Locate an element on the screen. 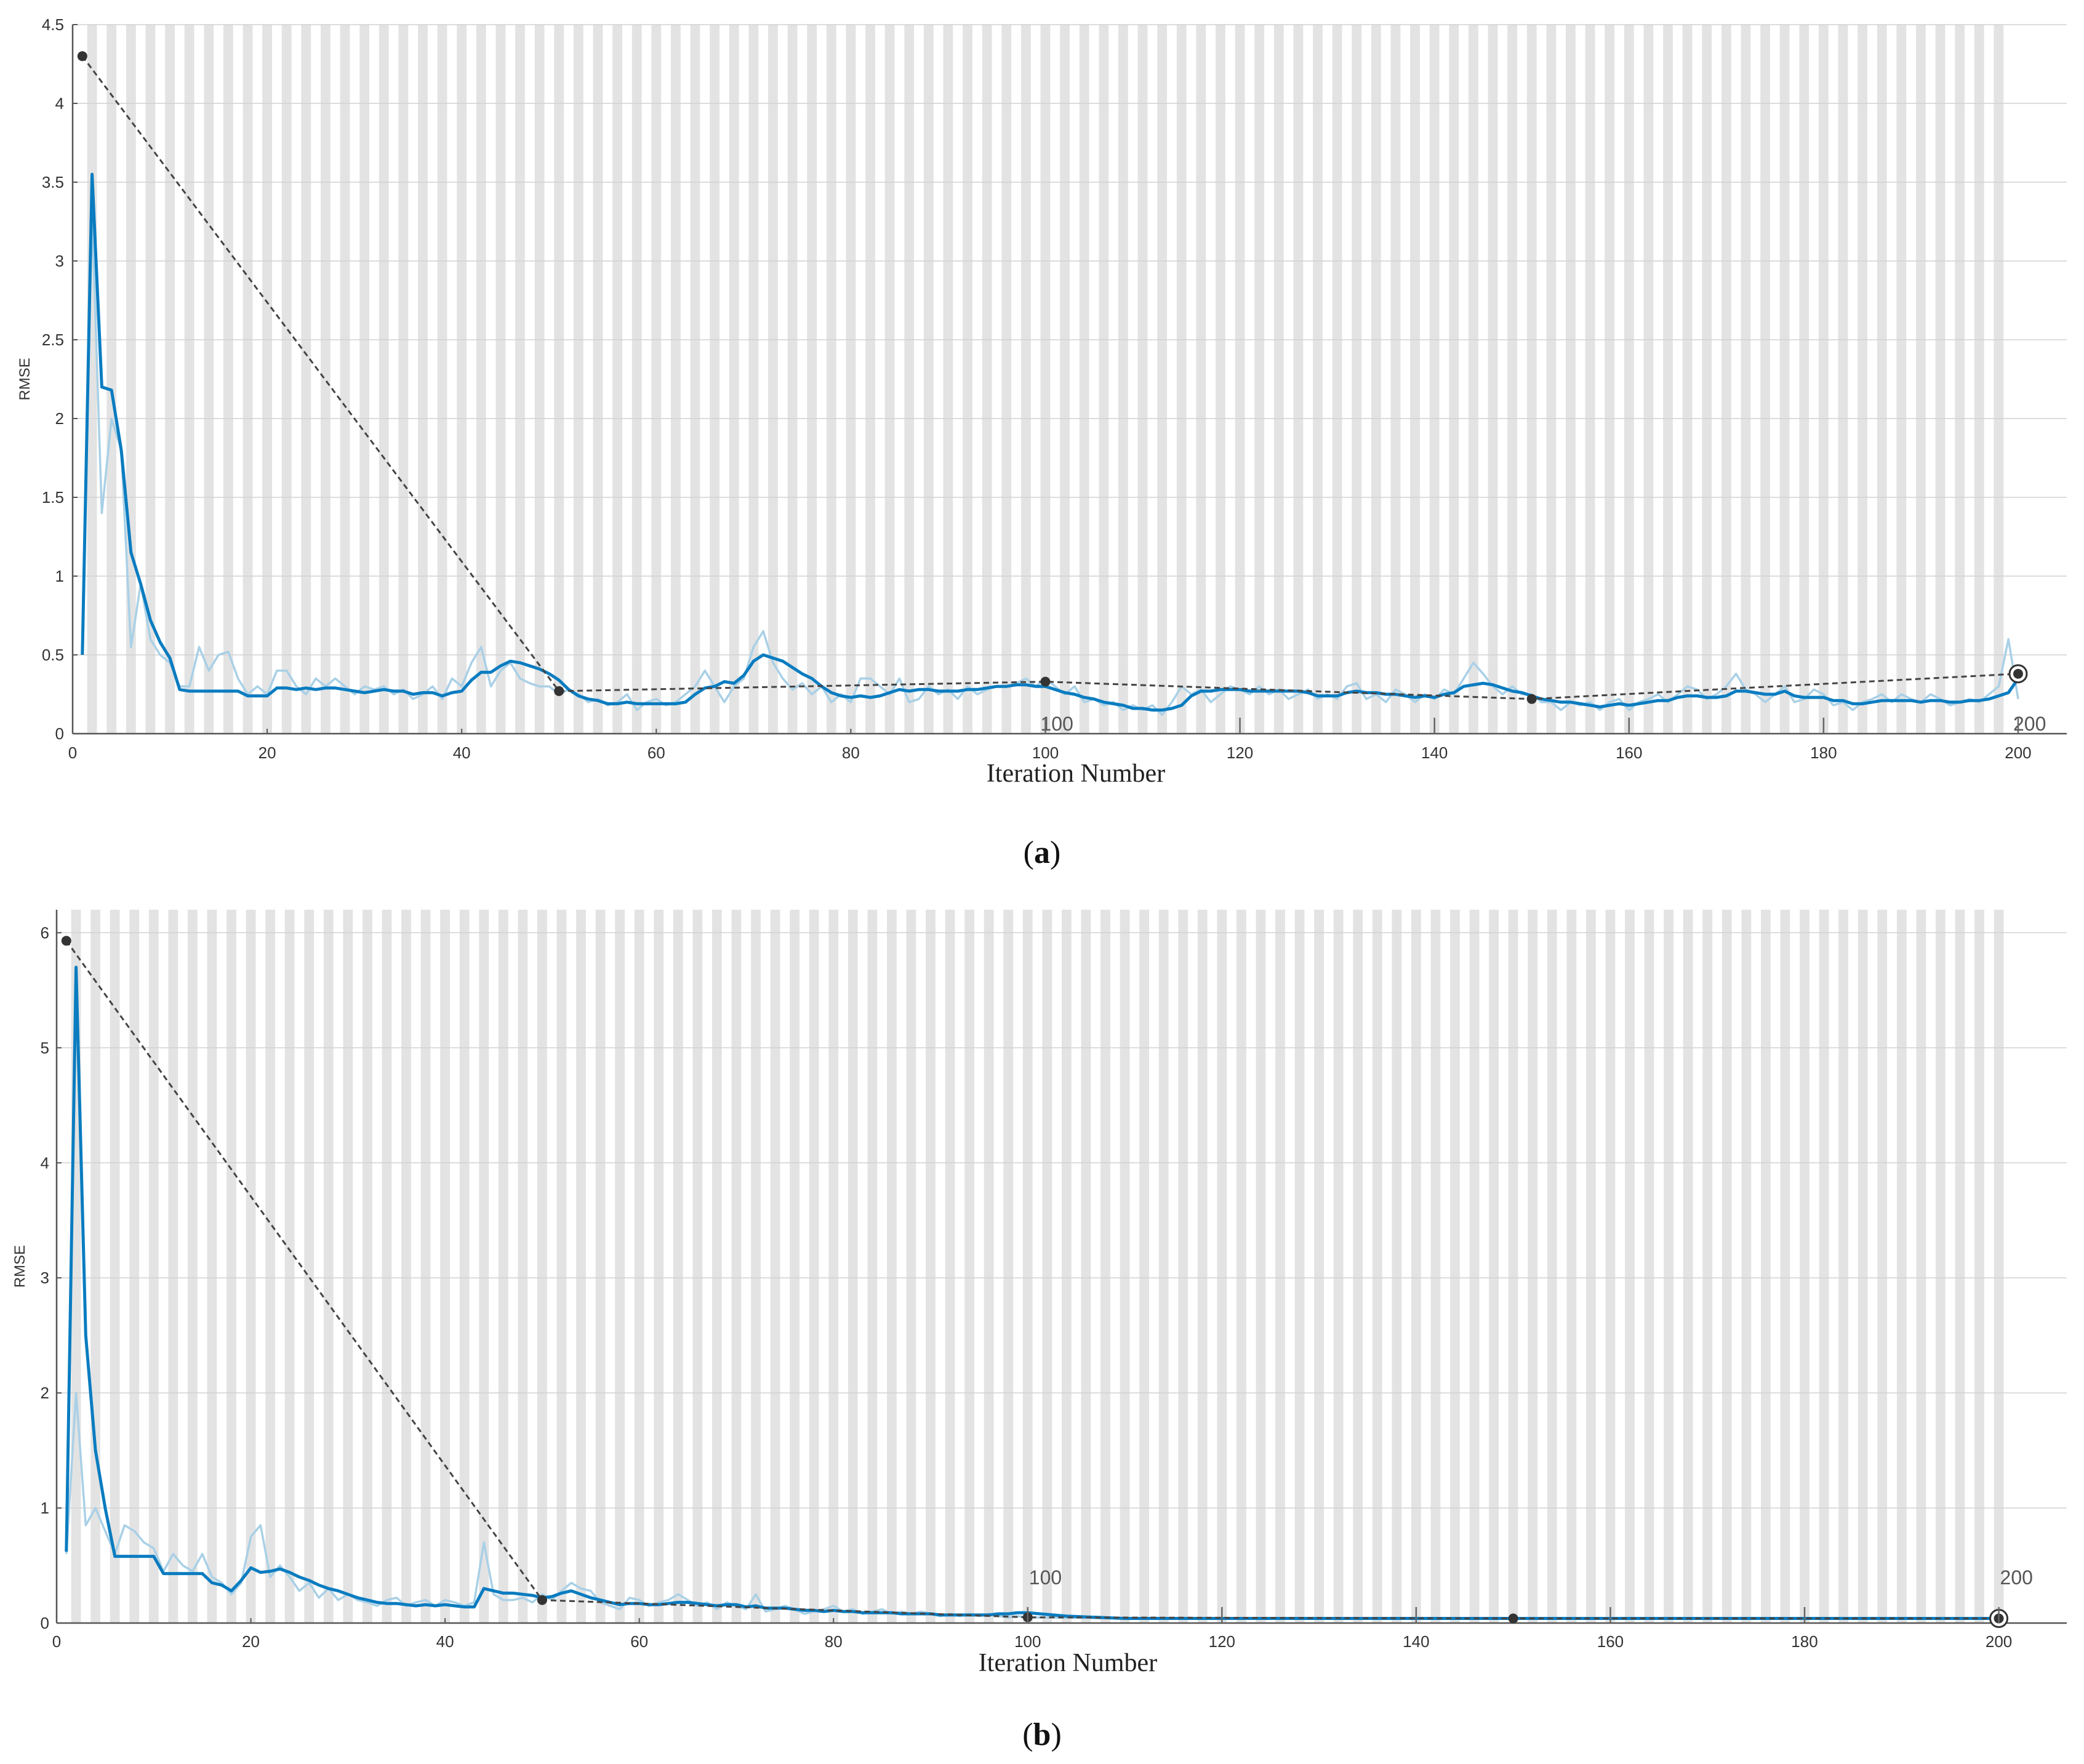 This screenshot has height=1764, width=2084. panel-b-y-tick-label: 3 is located at coordinates (45, 1278).